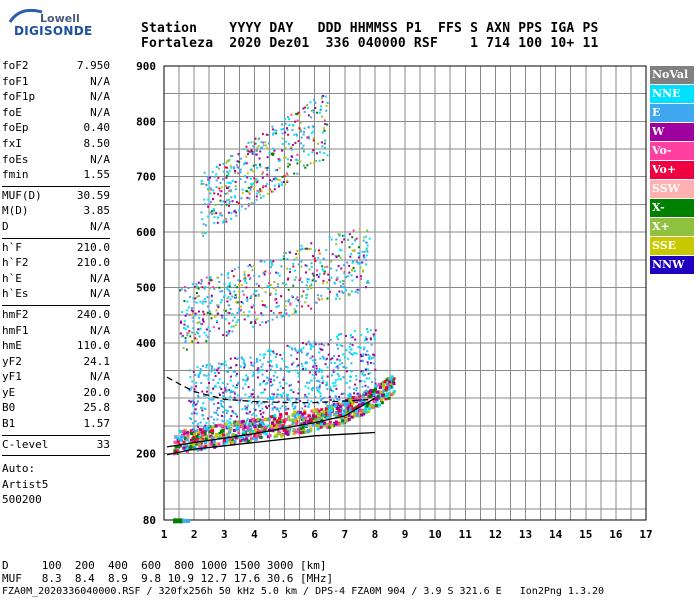  Describe the element at coordinates (270, 390) in the screenshot. I see `profile-trace-dashed` at that location.